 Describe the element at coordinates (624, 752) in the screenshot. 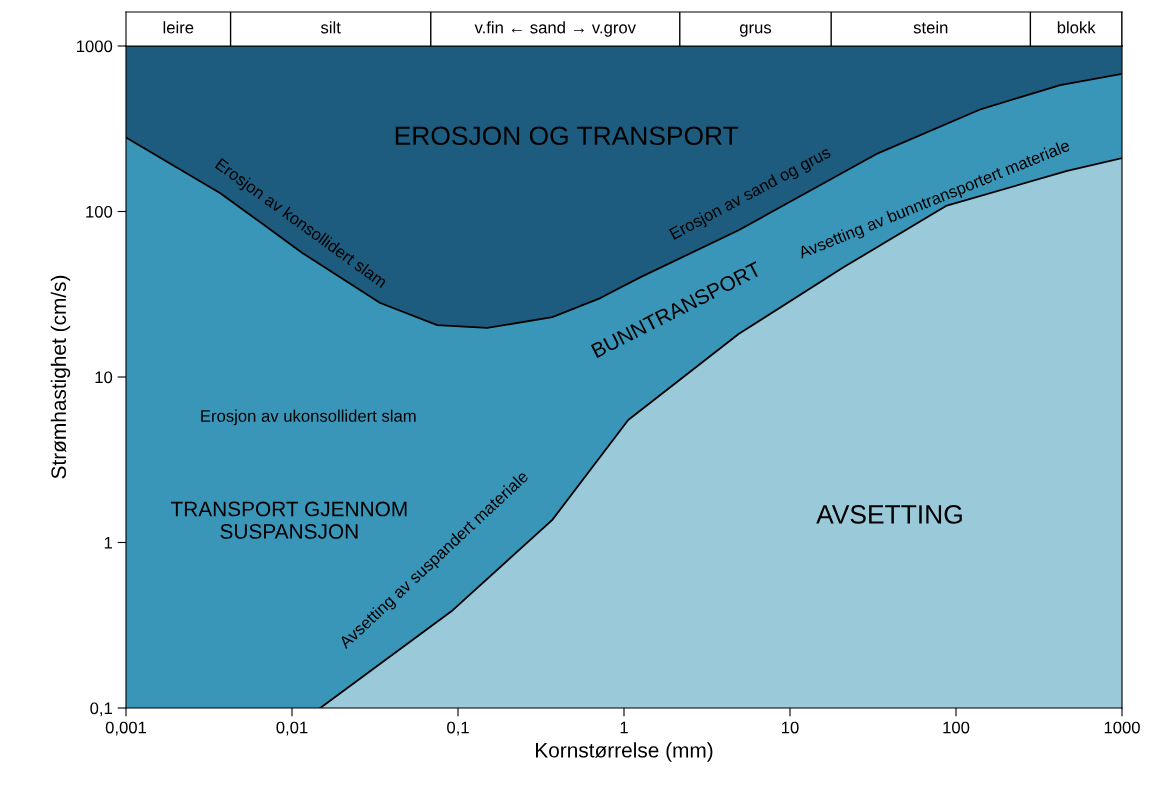

I see `x-axis-title: Kornstørrelse (mm)` at that location.